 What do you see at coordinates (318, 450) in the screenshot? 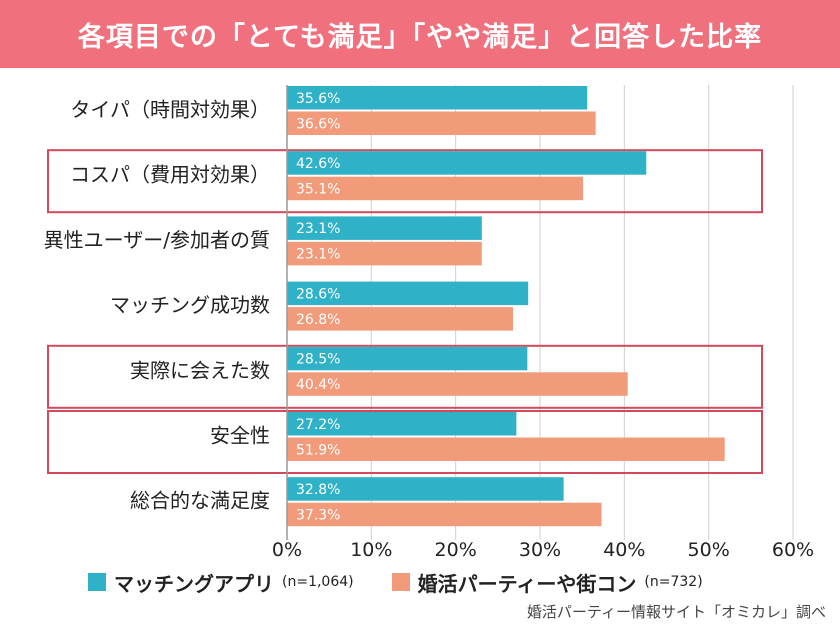
I see `data-label: 51.9%` at bounding box center [318, 450].